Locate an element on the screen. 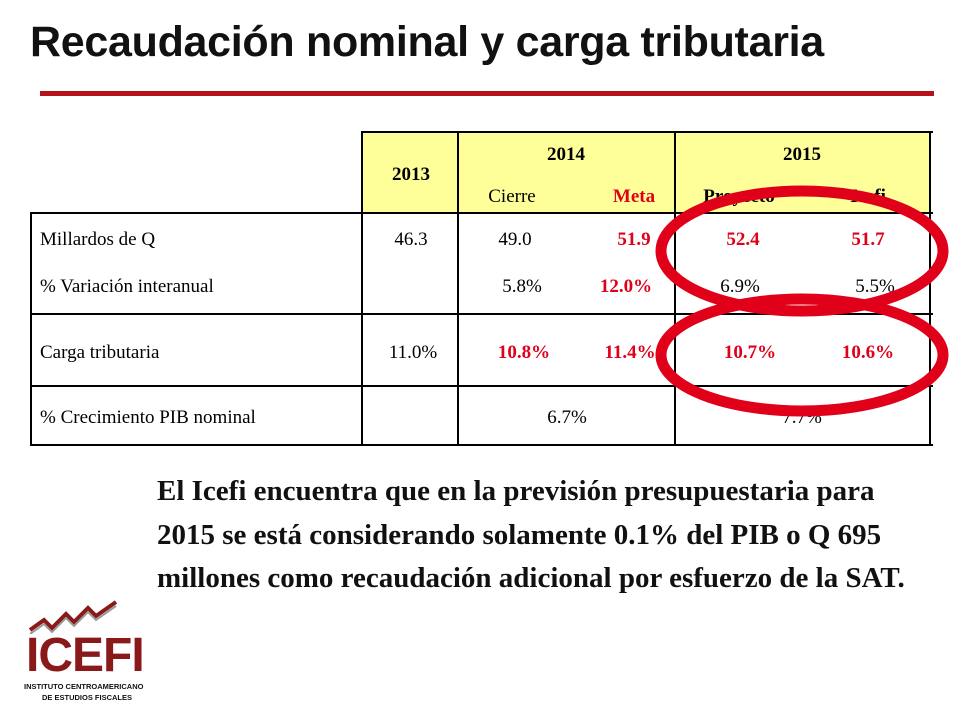 This screenshot has width=960, height=720. table-rule-row3 is located at coordinates (481, 386).